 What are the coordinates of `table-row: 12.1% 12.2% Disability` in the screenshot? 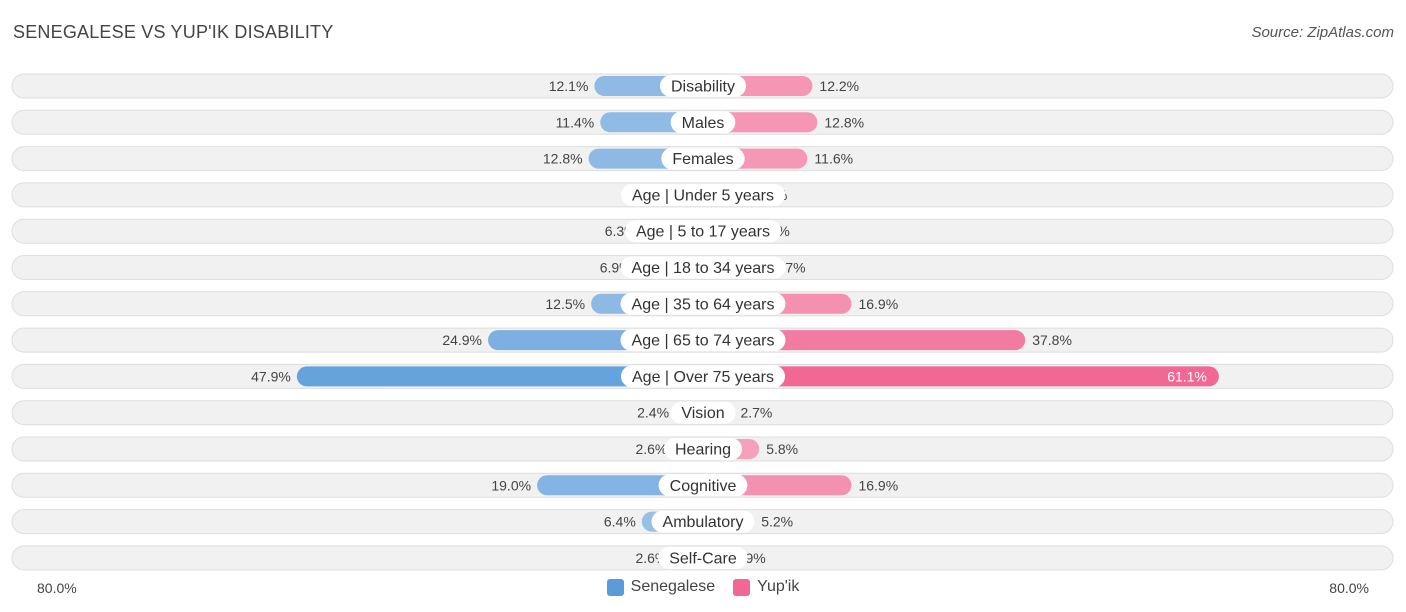 It's located at (702, 86).